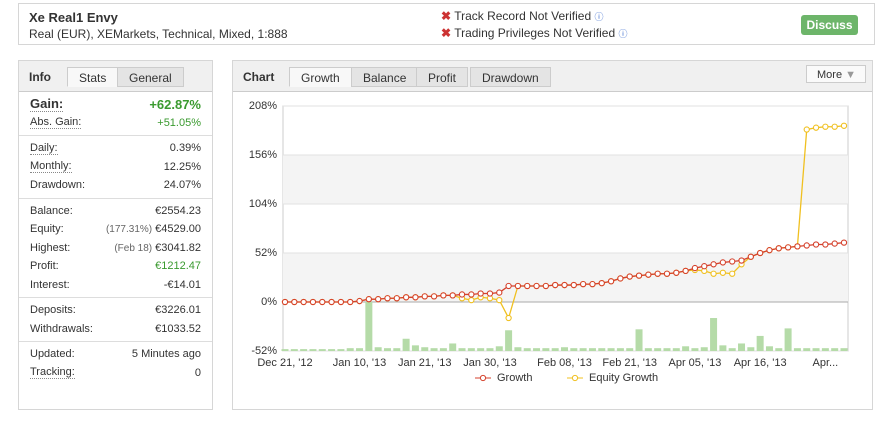 This screenshot has width=882, height=427. I want to click on stat-label: Profit:, so click(44, 266).